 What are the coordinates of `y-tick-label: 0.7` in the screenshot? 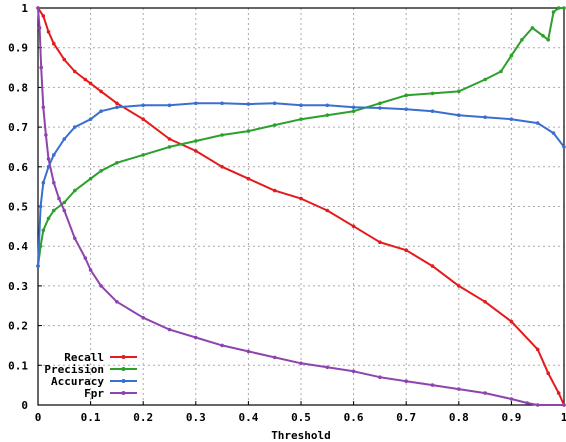 It's located at (18, 127).